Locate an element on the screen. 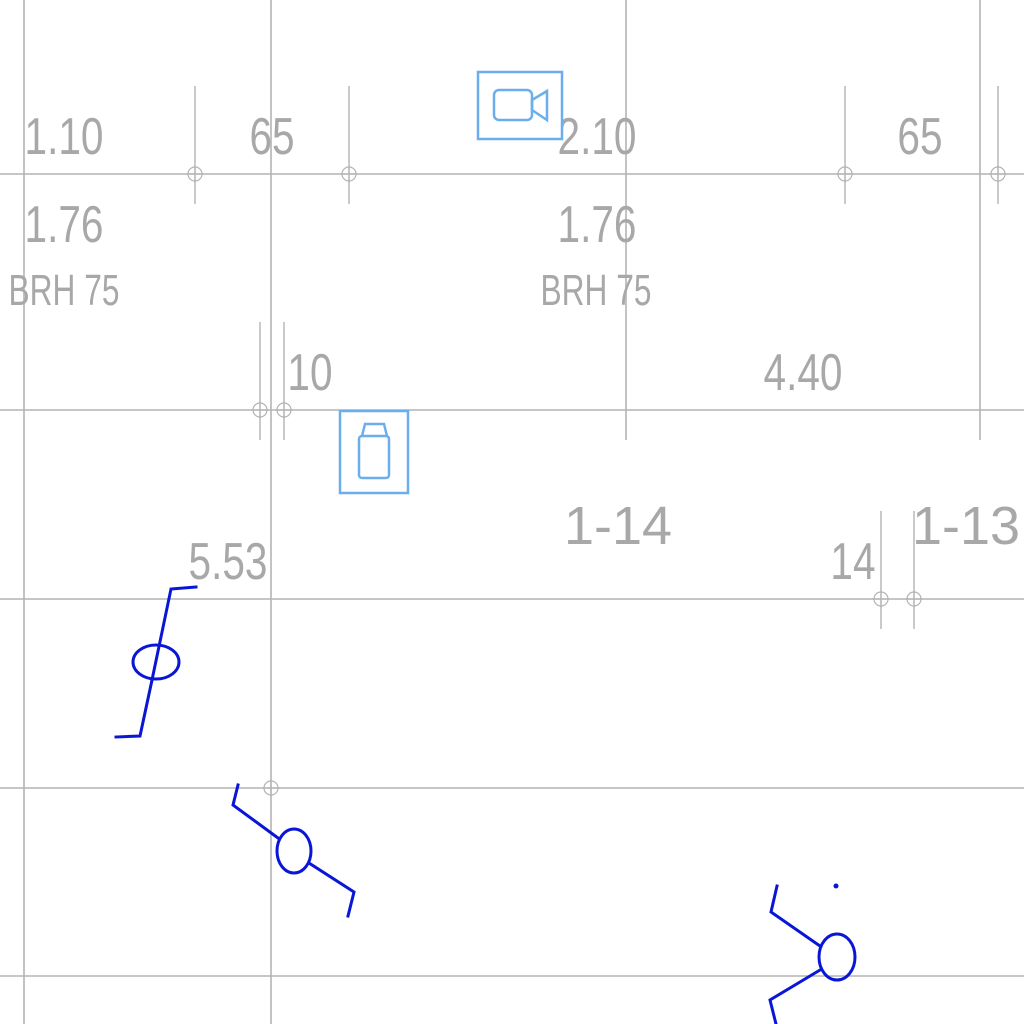 This screenshot has width=1024, height=1024. dimension-label-440: 4.40 is located at coordinates (803, 372).